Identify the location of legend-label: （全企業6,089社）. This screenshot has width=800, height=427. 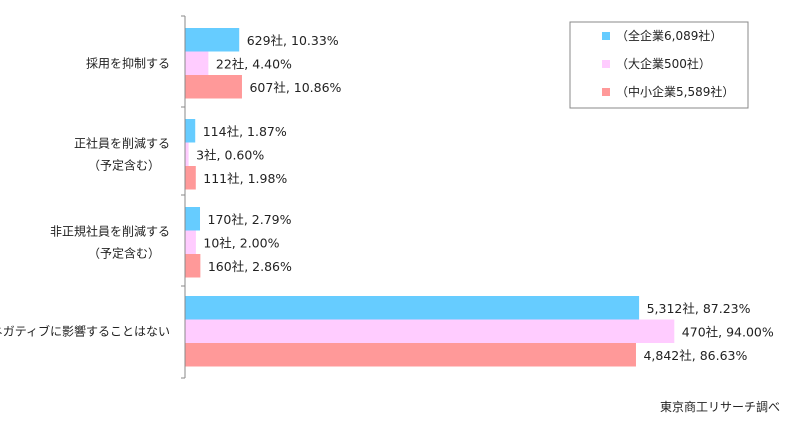
(669, 35).